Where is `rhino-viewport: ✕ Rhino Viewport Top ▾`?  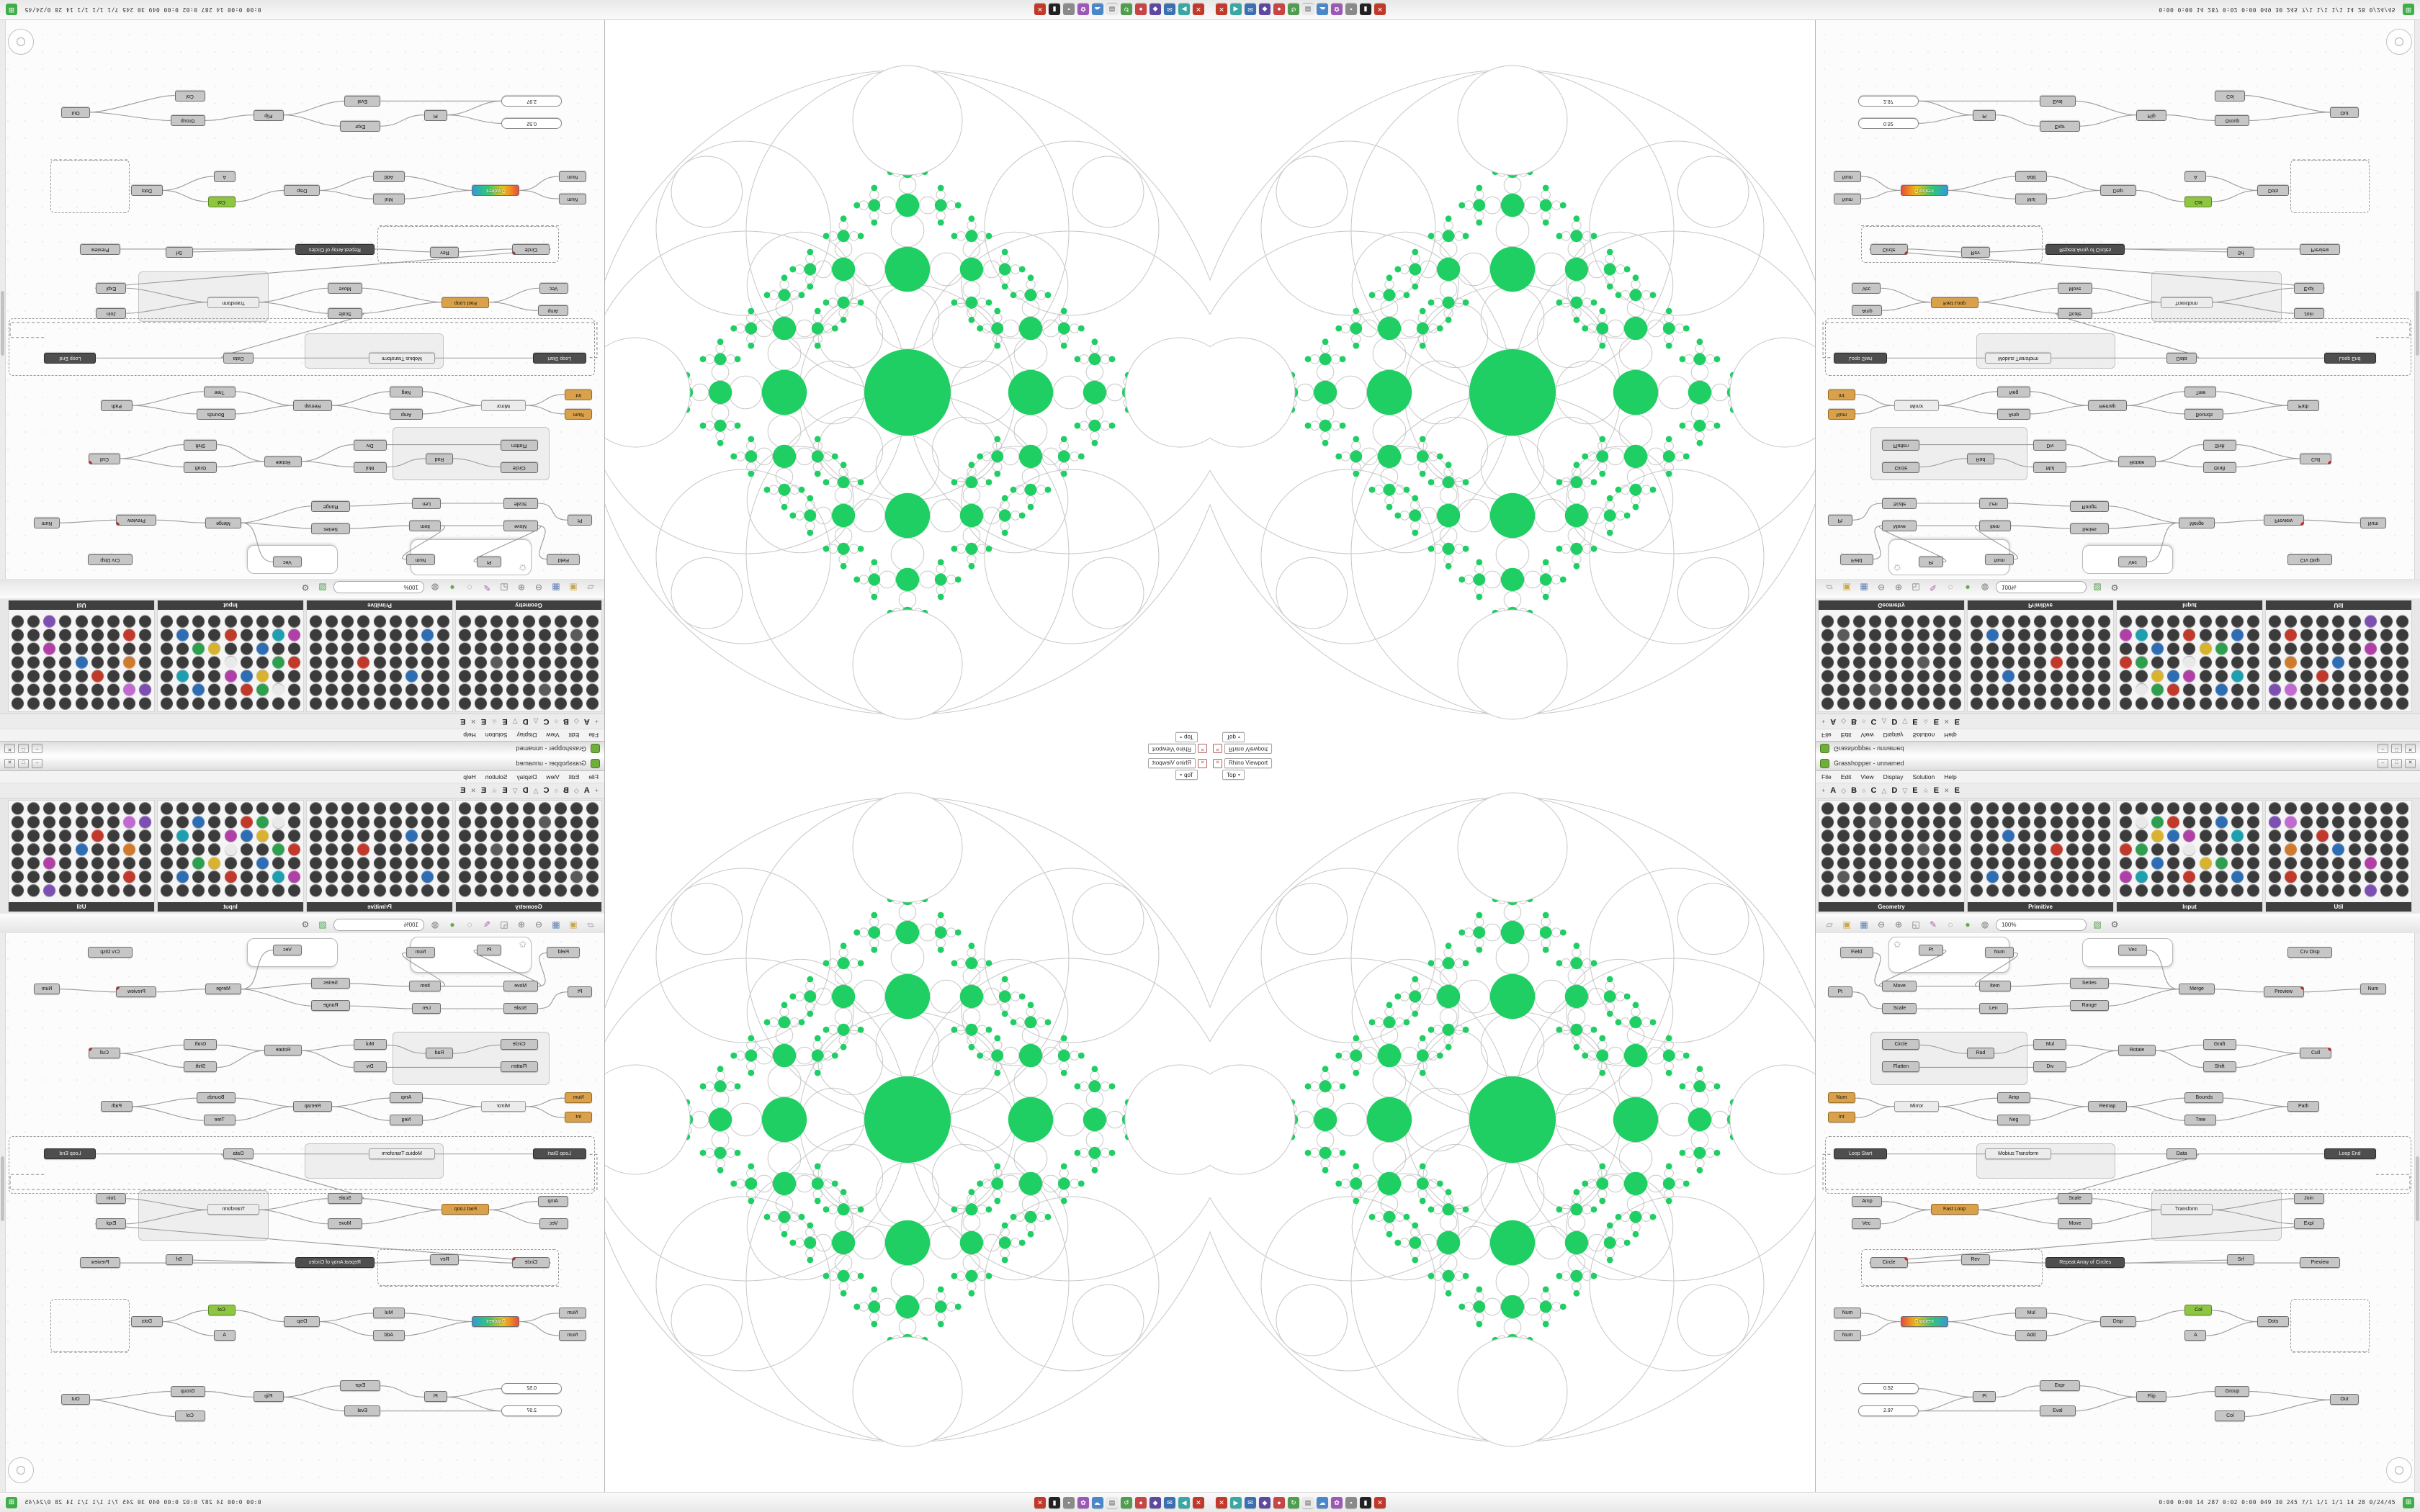 rhino-viewport: ✕ Rhino Viewport Top ▾ is located at coordinates (1512, 1124).